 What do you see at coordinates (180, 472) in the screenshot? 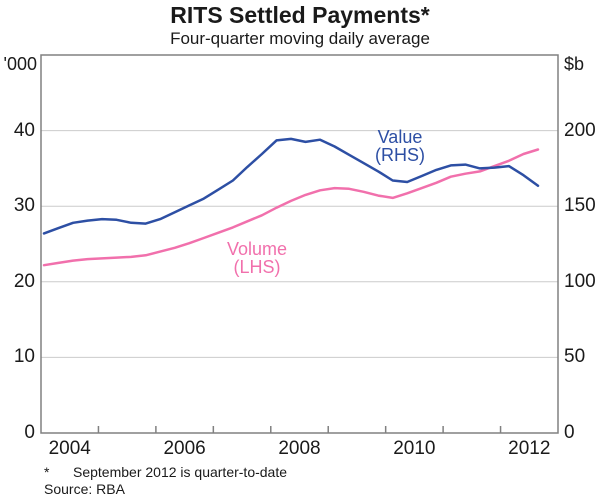
I see `footnote-text: September 2012 is quarter-to-date` at bounding box center [180, 472].